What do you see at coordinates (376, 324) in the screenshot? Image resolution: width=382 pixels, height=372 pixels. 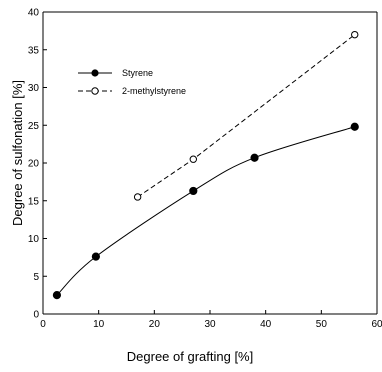 I see `x-tick-label: 60` at bounding box center [376, 324].